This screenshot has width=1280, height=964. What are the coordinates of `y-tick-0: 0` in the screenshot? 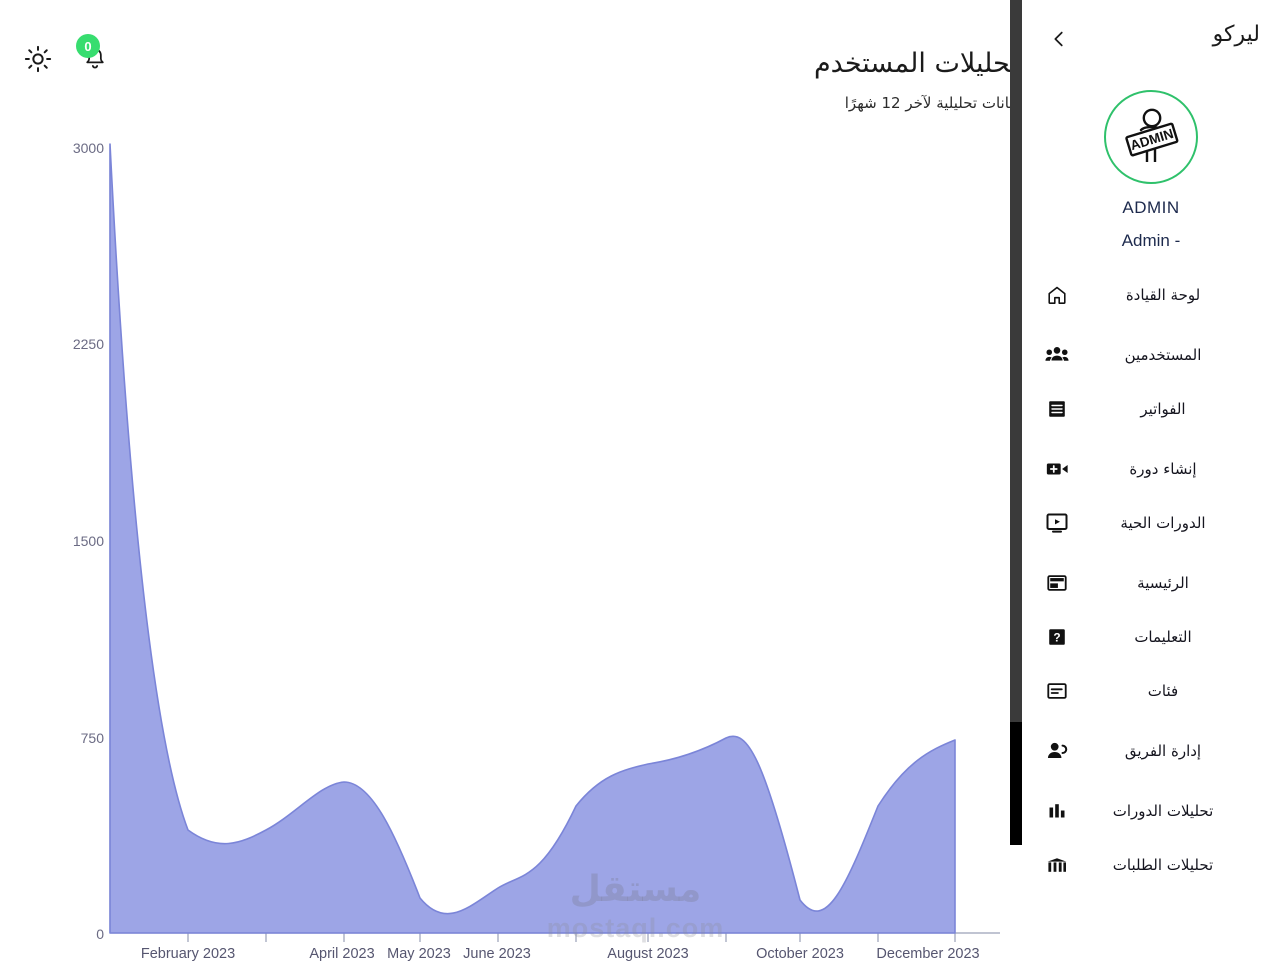 It's located at (100, 934).